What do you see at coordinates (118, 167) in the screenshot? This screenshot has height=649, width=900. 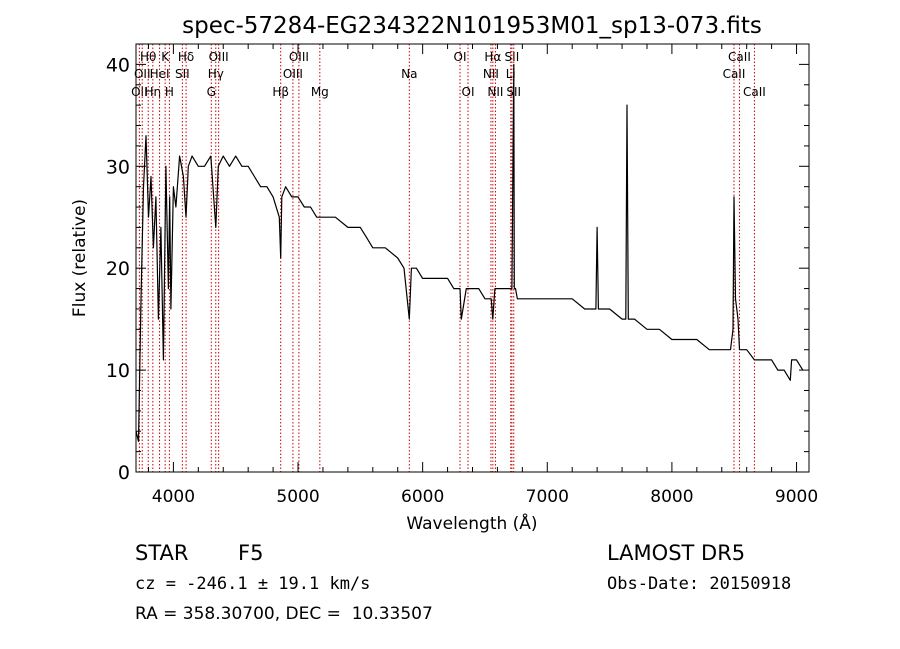 I see `y-tick-label: 30` at bounding box center [118, 167].